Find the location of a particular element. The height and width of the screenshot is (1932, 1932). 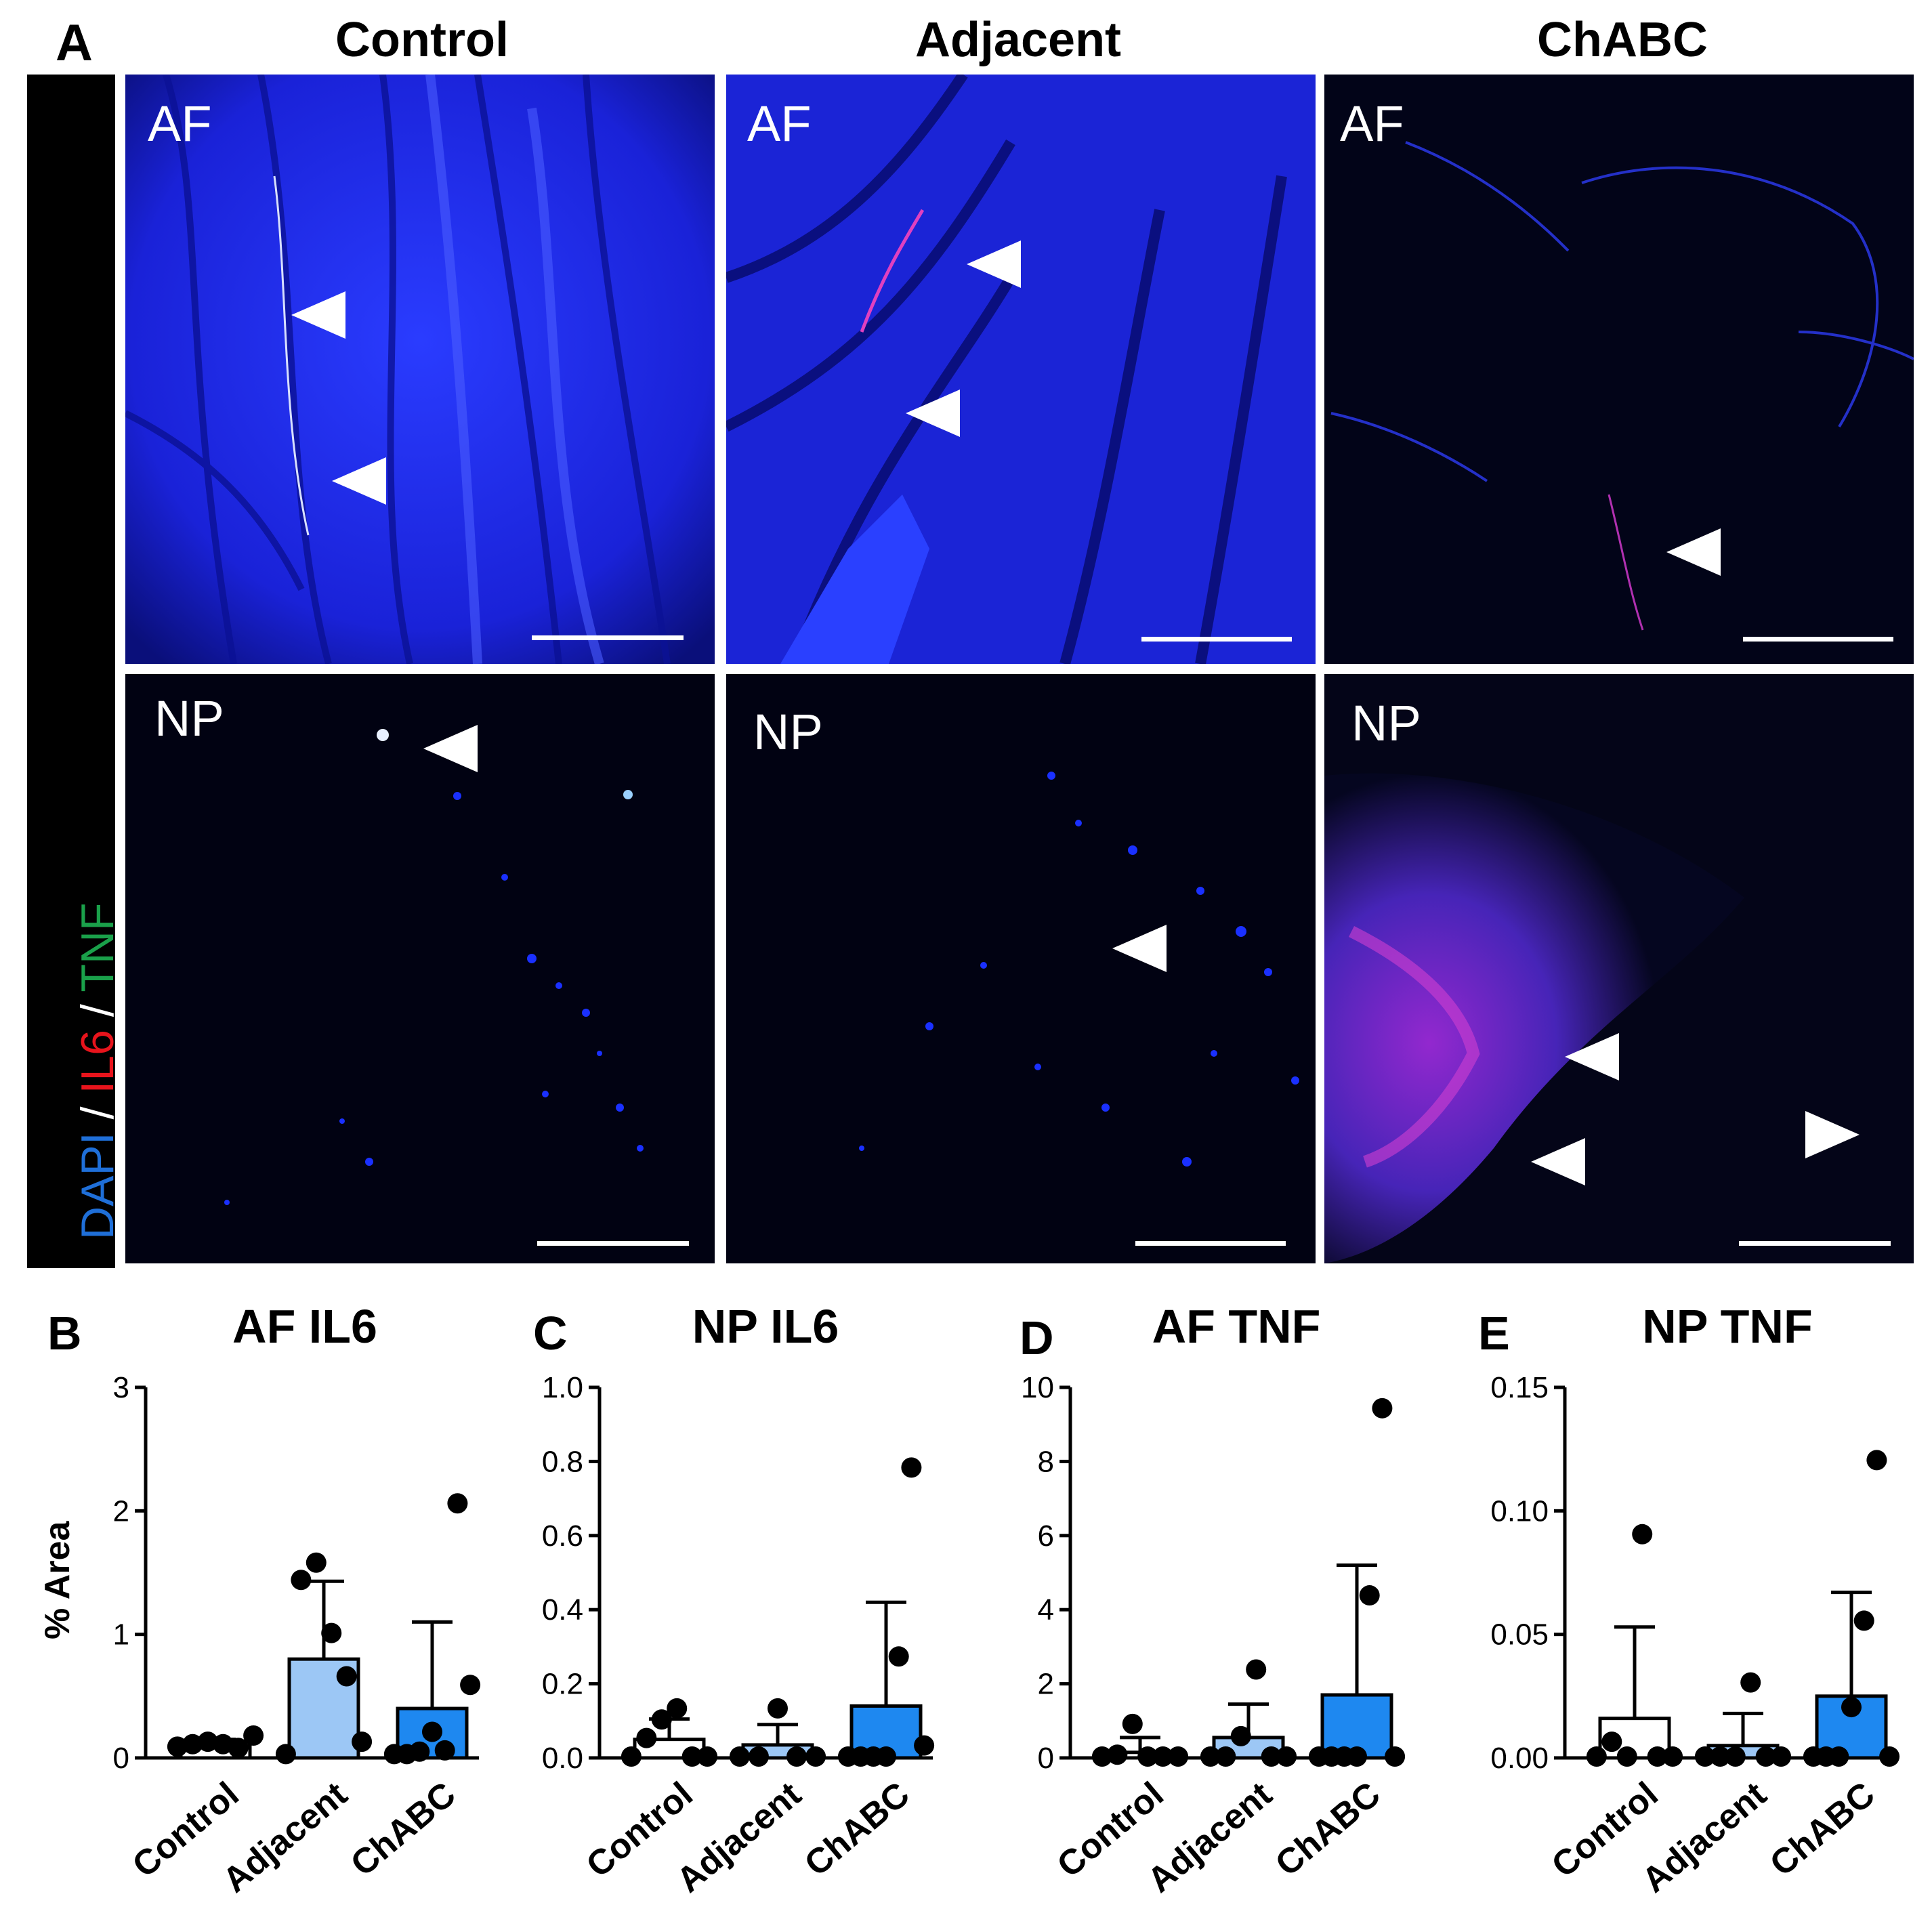

region-label-adjacent-af: AF is located at coordinates (779, 124).